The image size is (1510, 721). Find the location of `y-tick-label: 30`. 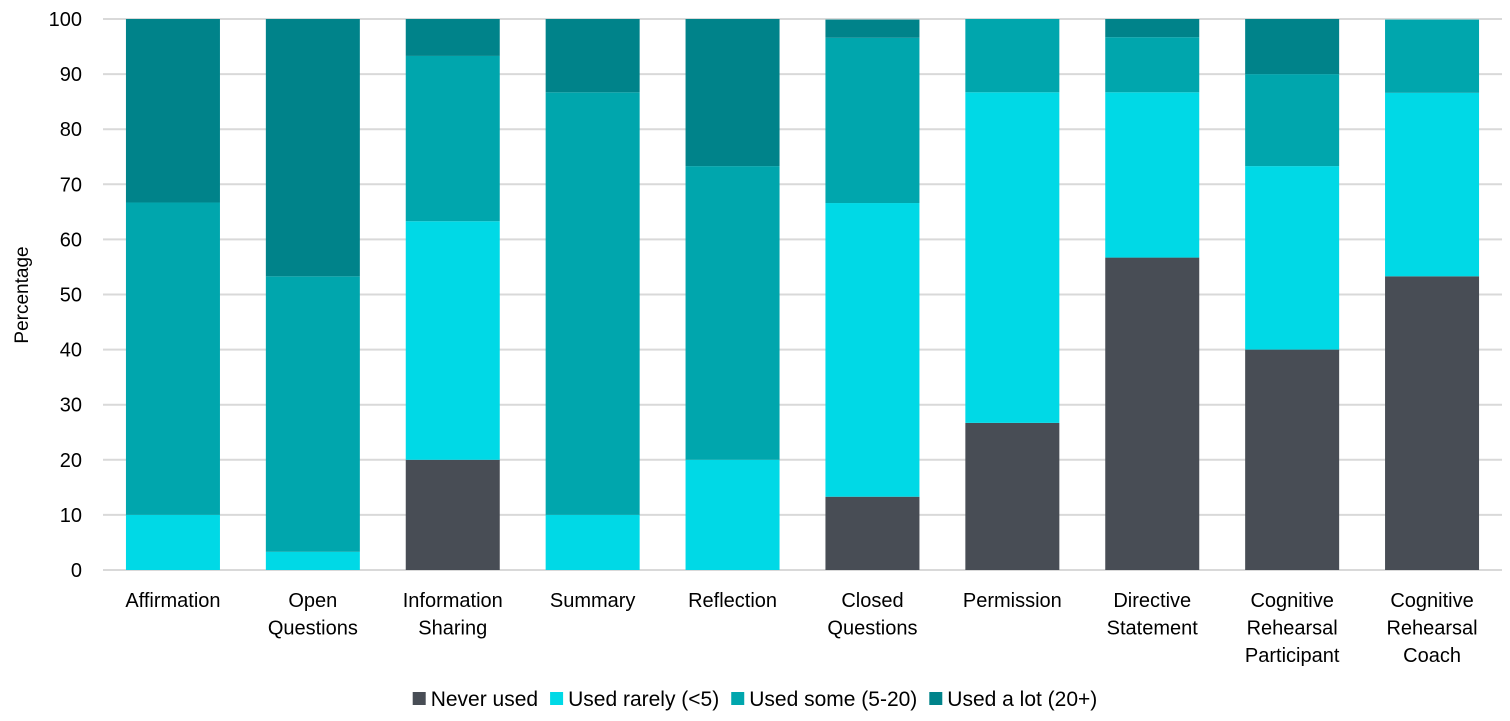

y-tick-label: 30 is located at coordinates (71, 406).